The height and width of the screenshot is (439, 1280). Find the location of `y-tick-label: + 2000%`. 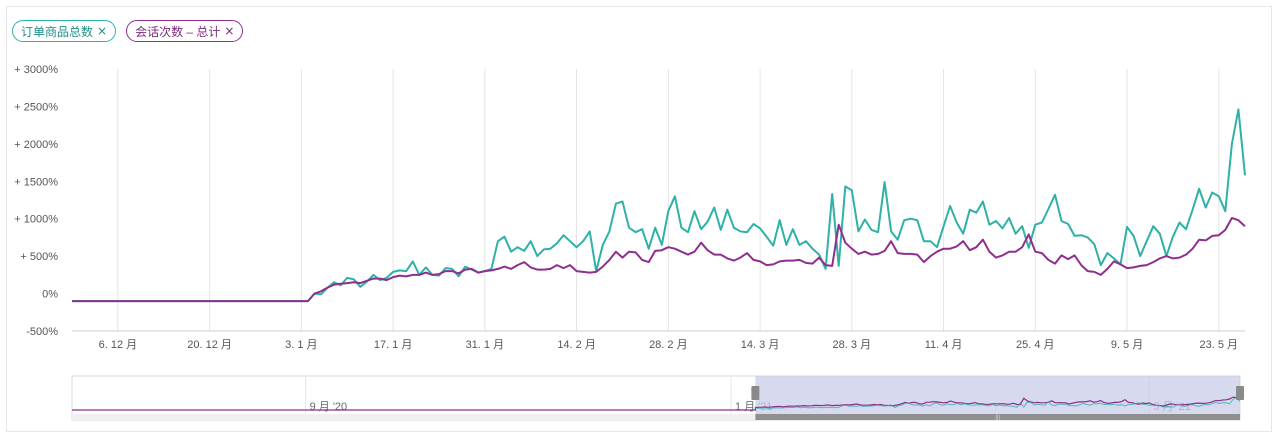

y-tick-label: + 2000% is located at coordinates (36, 145).